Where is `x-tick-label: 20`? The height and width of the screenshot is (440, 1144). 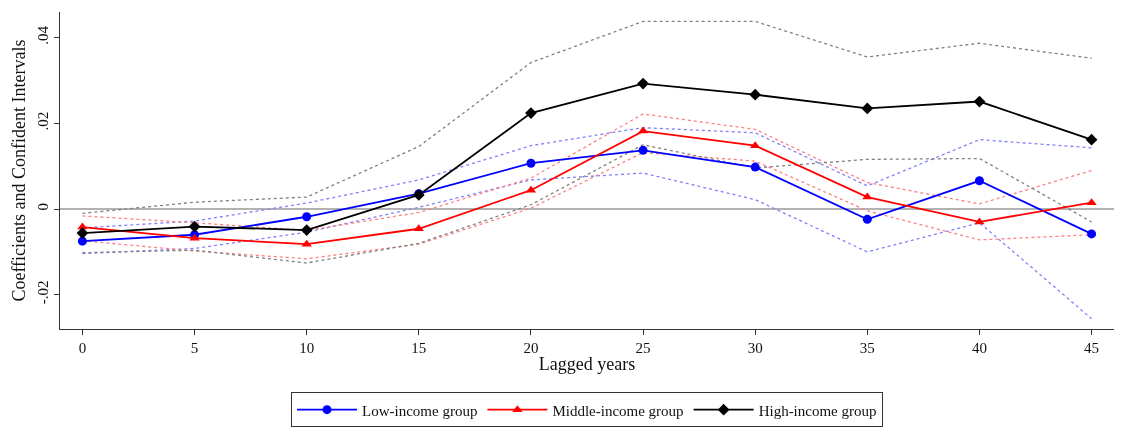
x-tick-label: 20 is located at coordinates (531, 348).